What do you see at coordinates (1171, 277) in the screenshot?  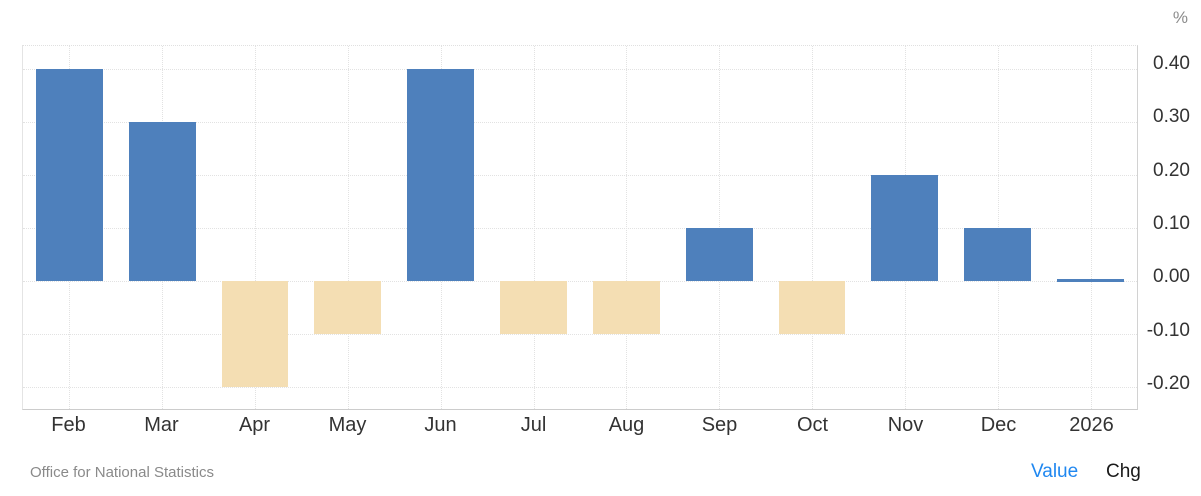 I see `y-tick-label: 0.00` at bounding box center [1171, 277].